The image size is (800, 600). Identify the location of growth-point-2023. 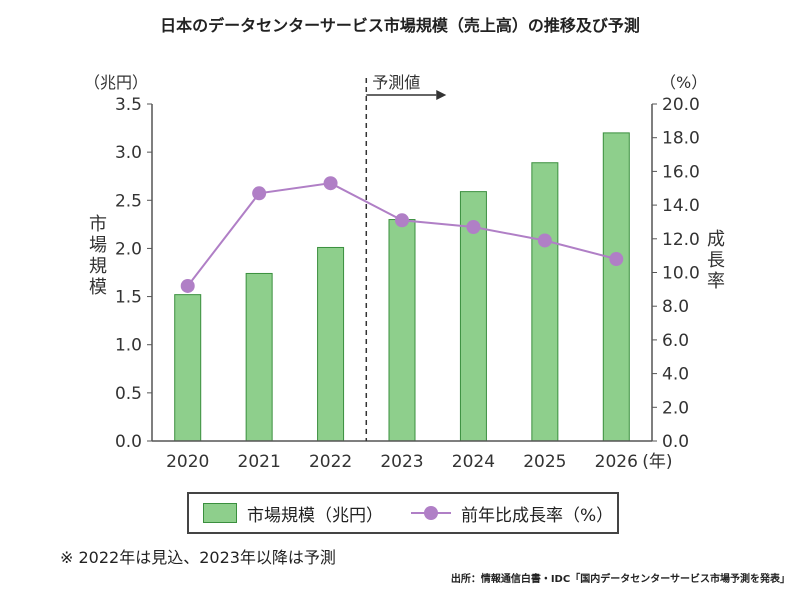
(402, 220).